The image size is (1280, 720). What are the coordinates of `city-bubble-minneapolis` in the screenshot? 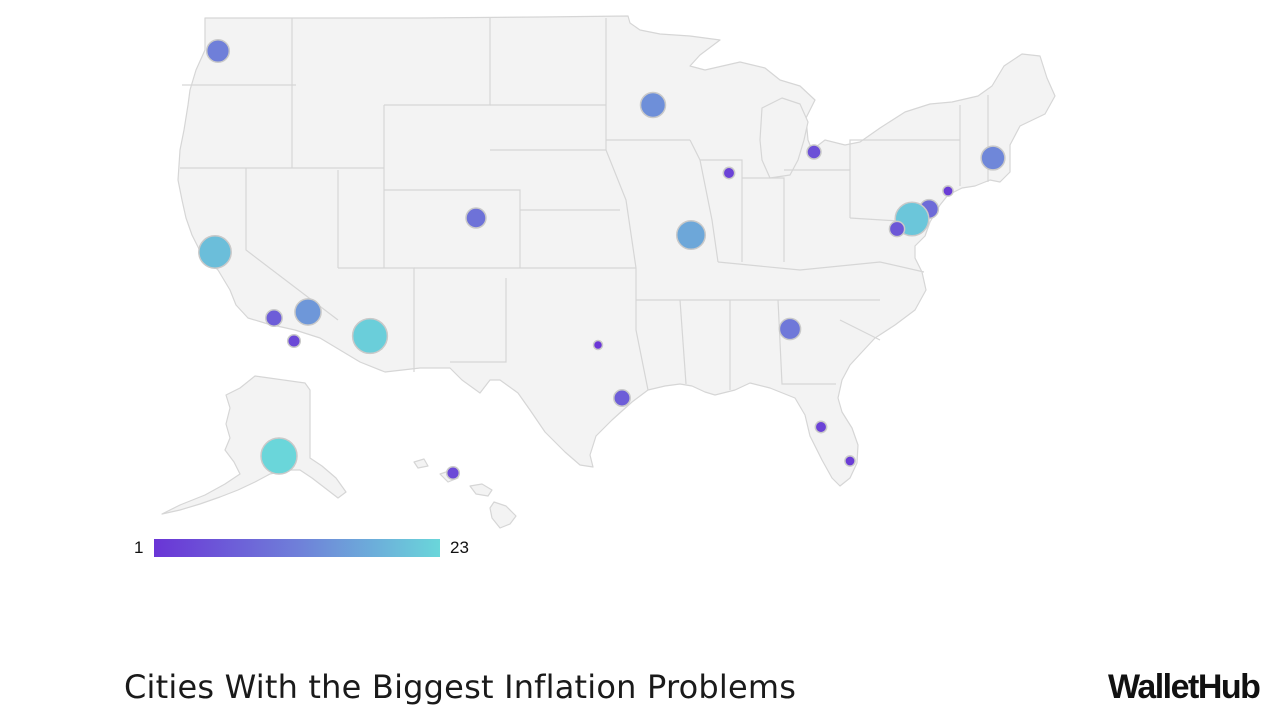 It's located at (653, 105).